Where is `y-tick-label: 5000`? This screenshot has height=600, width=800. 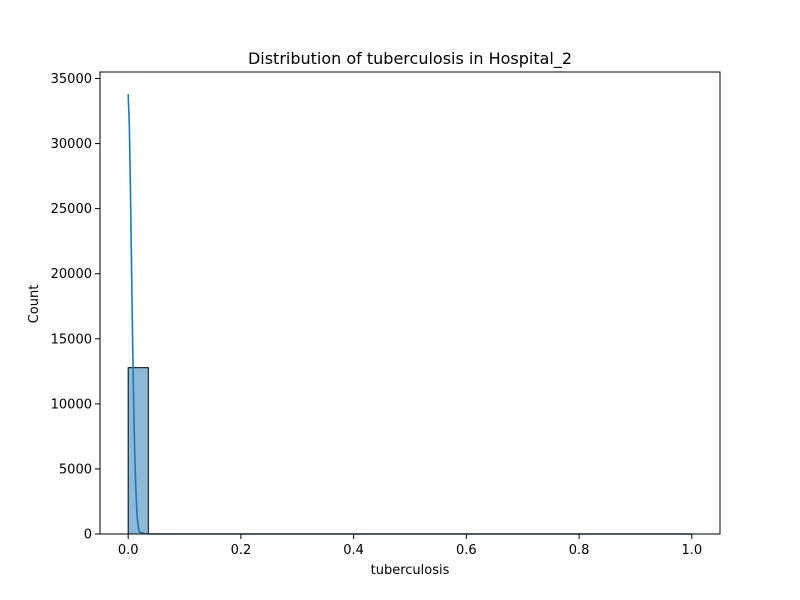
y-tick-label: 5000 is located at coordinates (75, 469).